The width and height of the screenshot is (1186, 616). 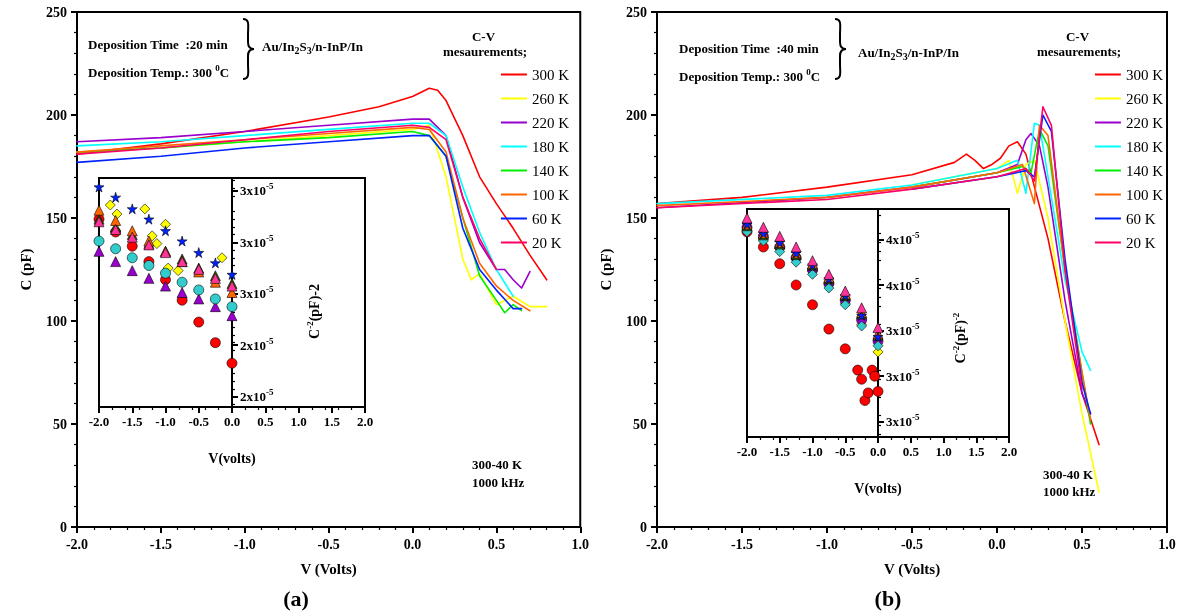 What do you see at coordinates (749, 48) in the screenshot?
I see `annotation: Deposition Time :40 min` at bounding box center [749, 48].